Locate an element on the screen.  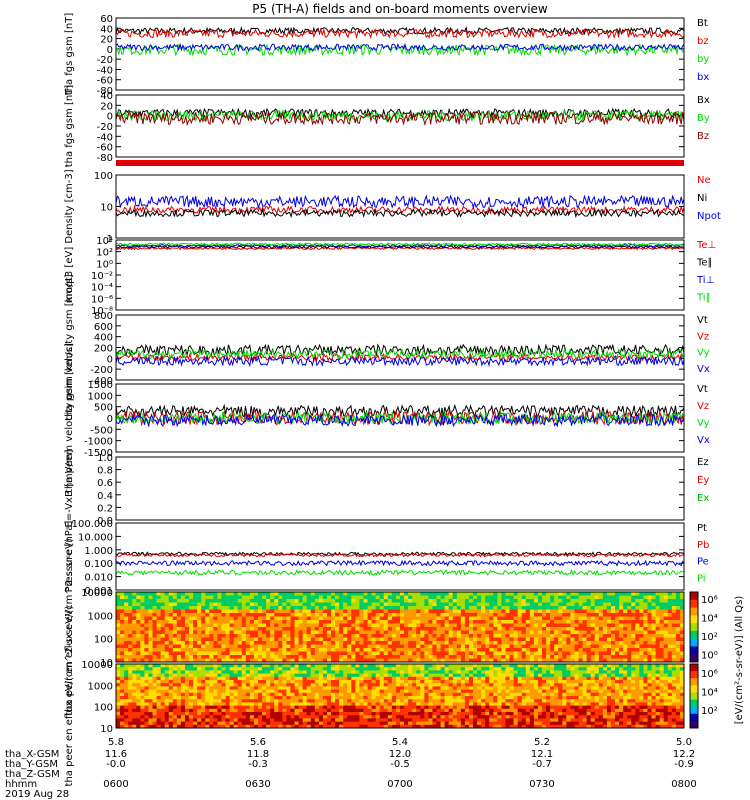
ytick-label: 100 is located at coordinates (103, 176).